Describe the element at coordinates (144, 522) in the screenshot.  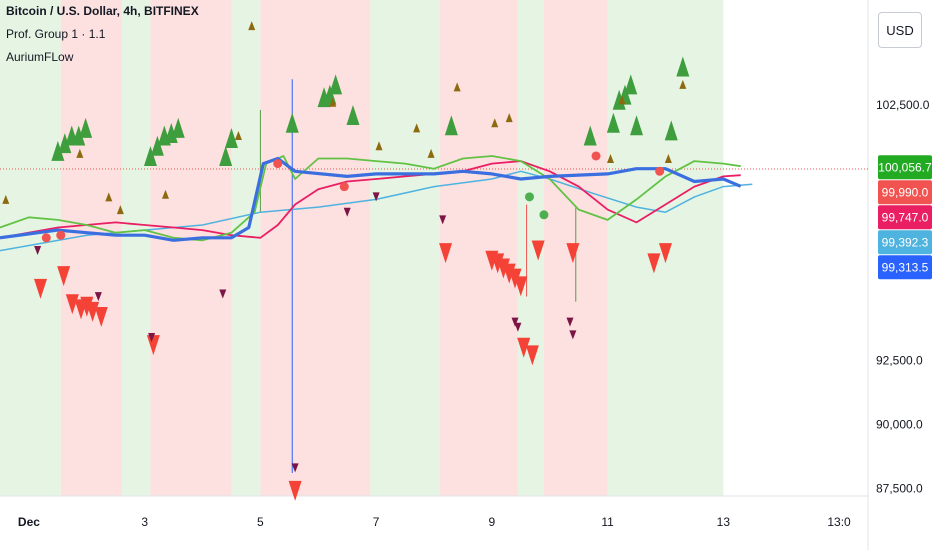
I see `x-tick-label: 3` at that location.